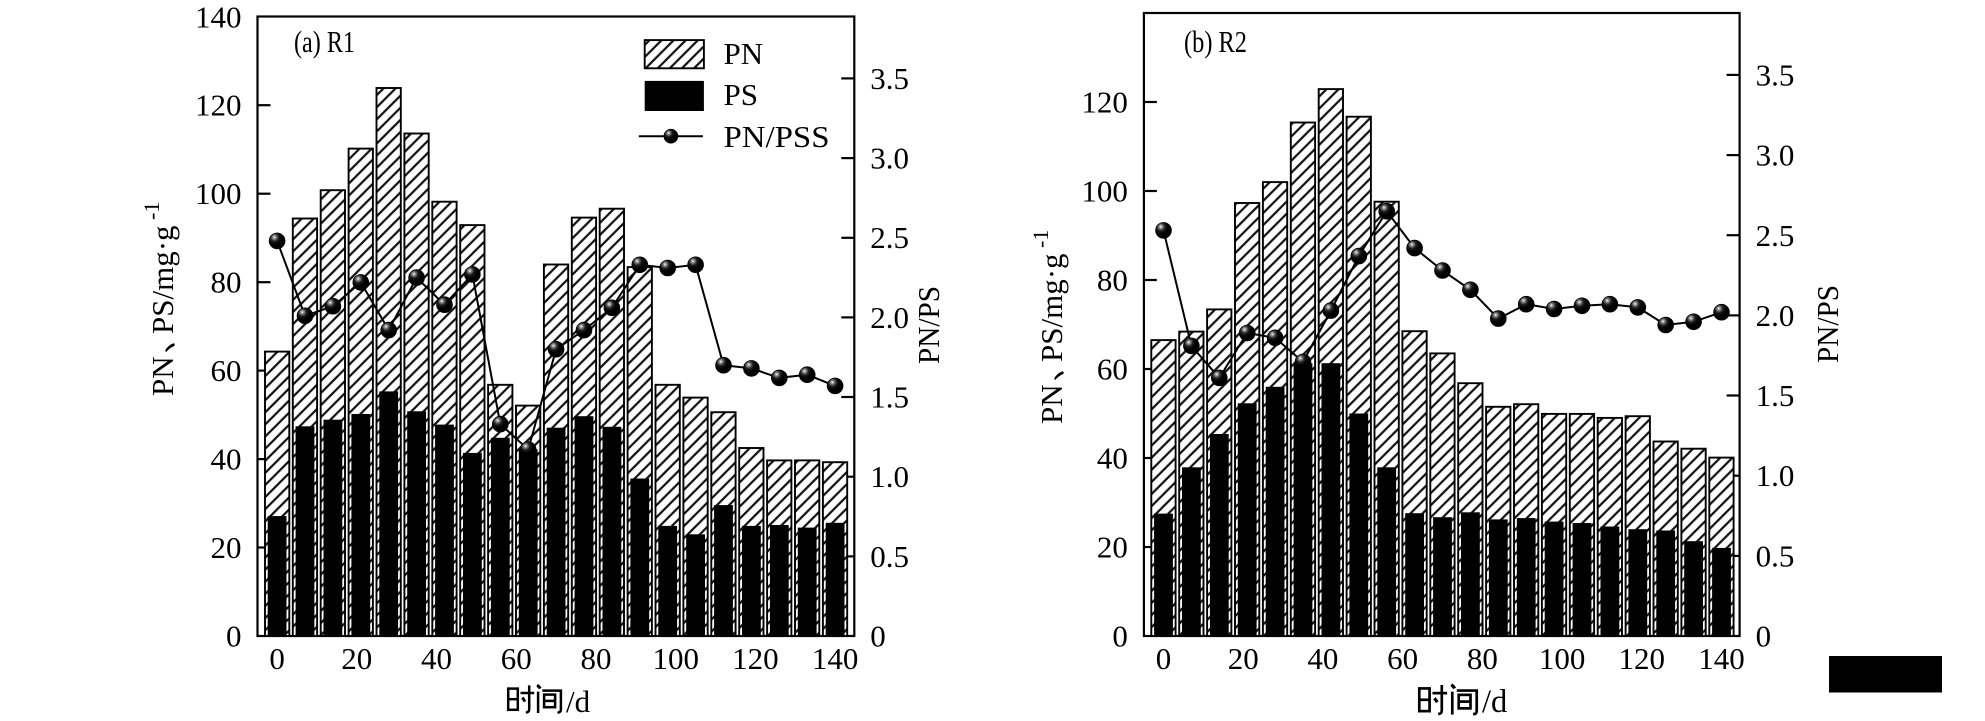  I want to click on svg-text: (a) R1, so click(324, 41).